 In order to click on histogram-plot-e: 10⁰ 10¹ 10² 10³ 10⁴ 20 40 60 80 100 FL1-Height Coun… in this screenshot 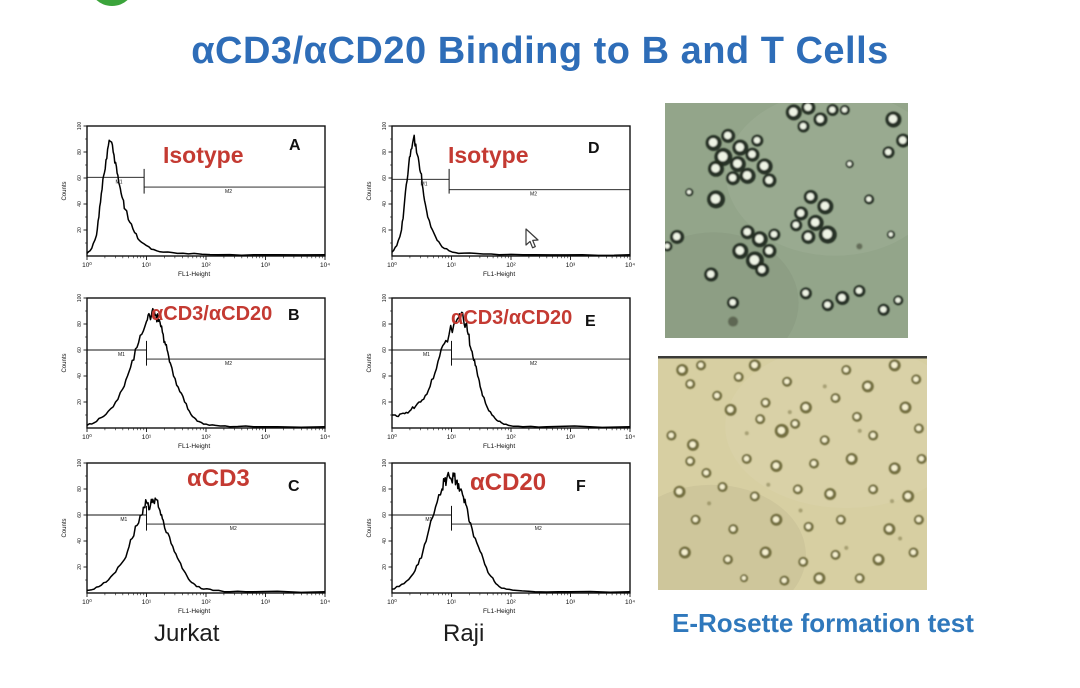, I will do `click(501, 372)`.